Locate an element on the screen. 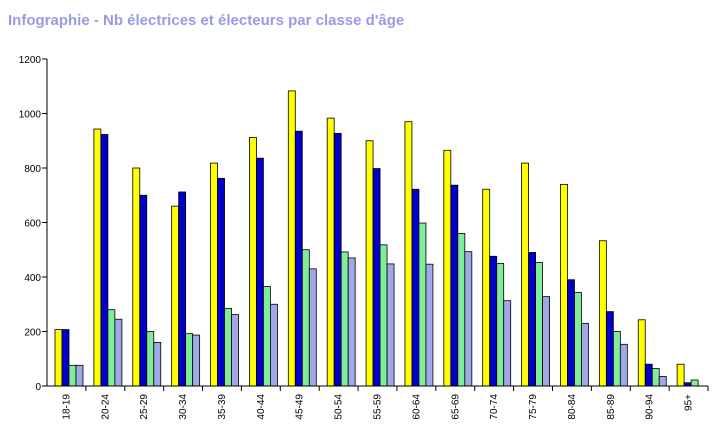 The width and height of the screenshot is (728, 429). x-tick-label: 65-69 is located at coordinates (455, 407).